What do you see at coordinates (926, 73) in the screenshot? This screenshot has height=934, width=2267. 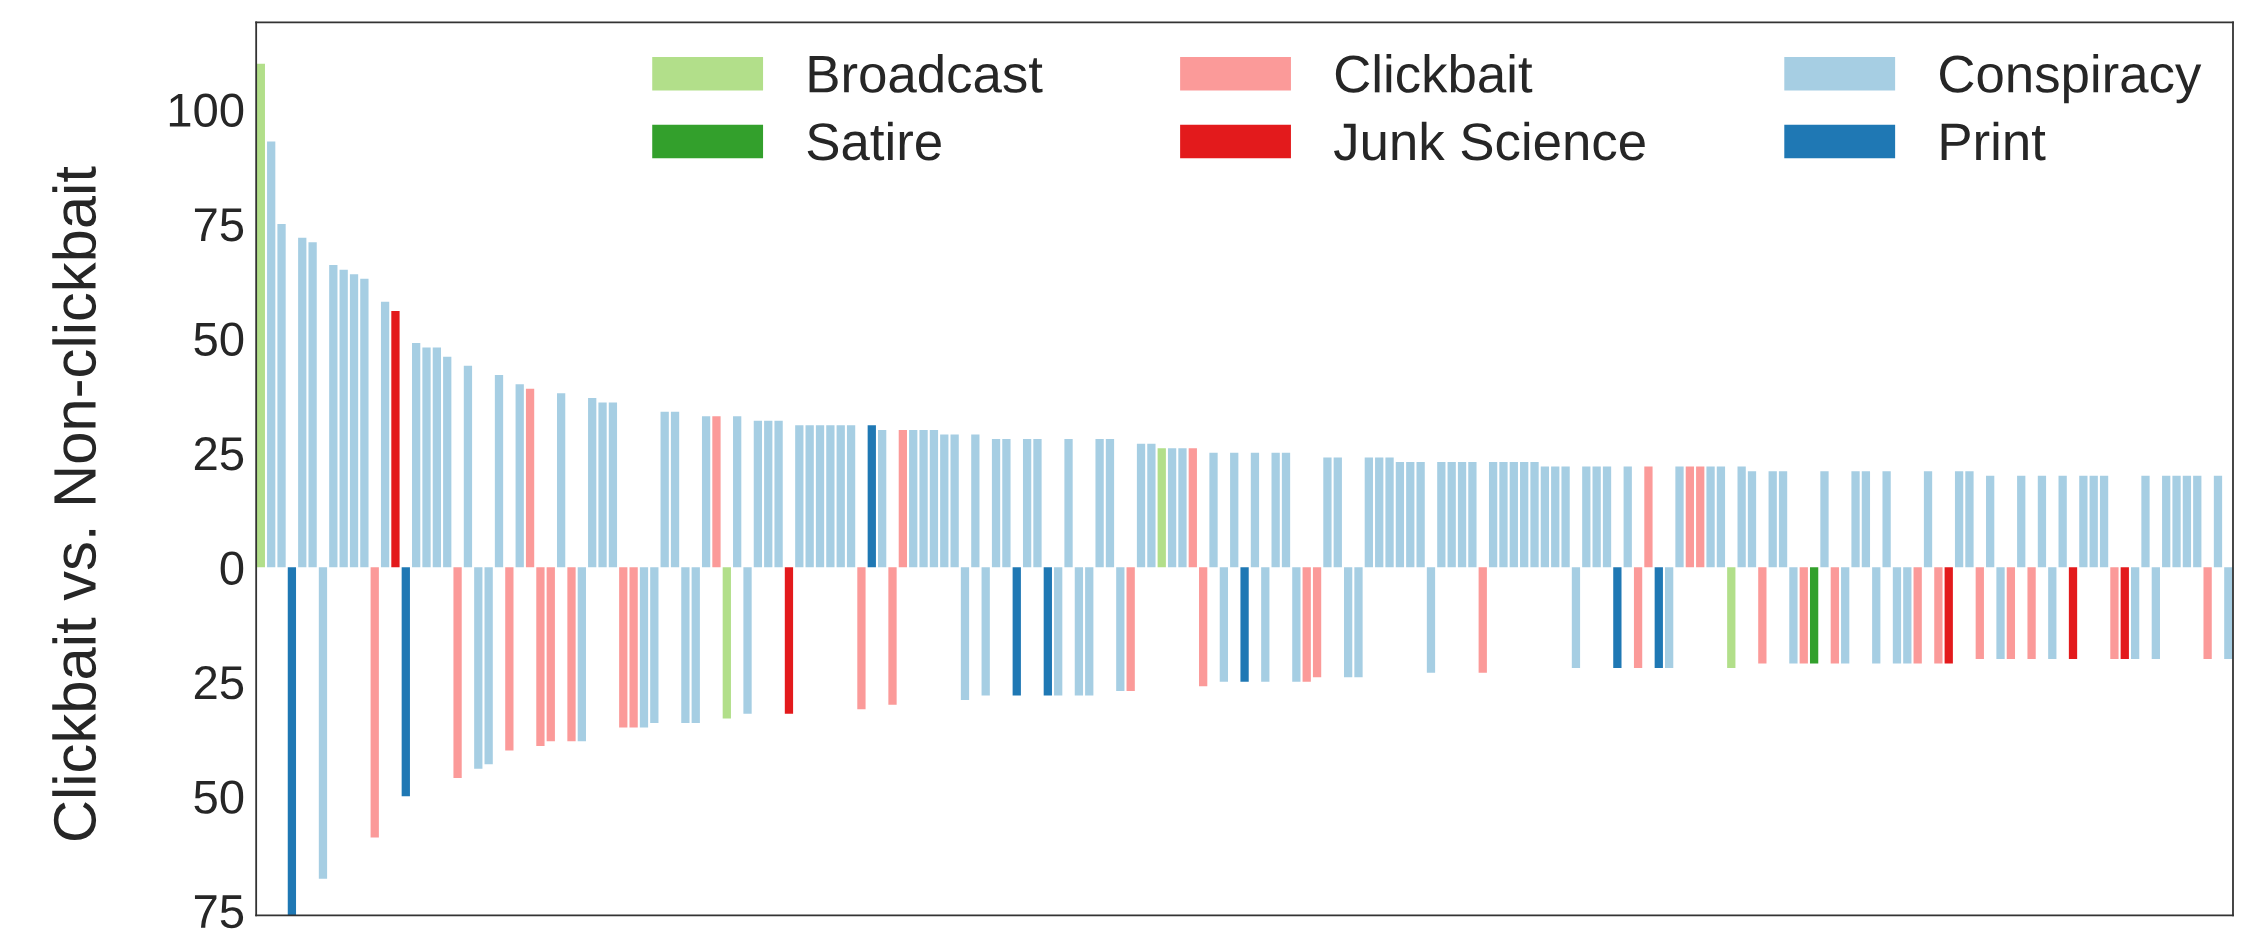 I see `legend-label: Broadcast` at bounding box center [926, 73].